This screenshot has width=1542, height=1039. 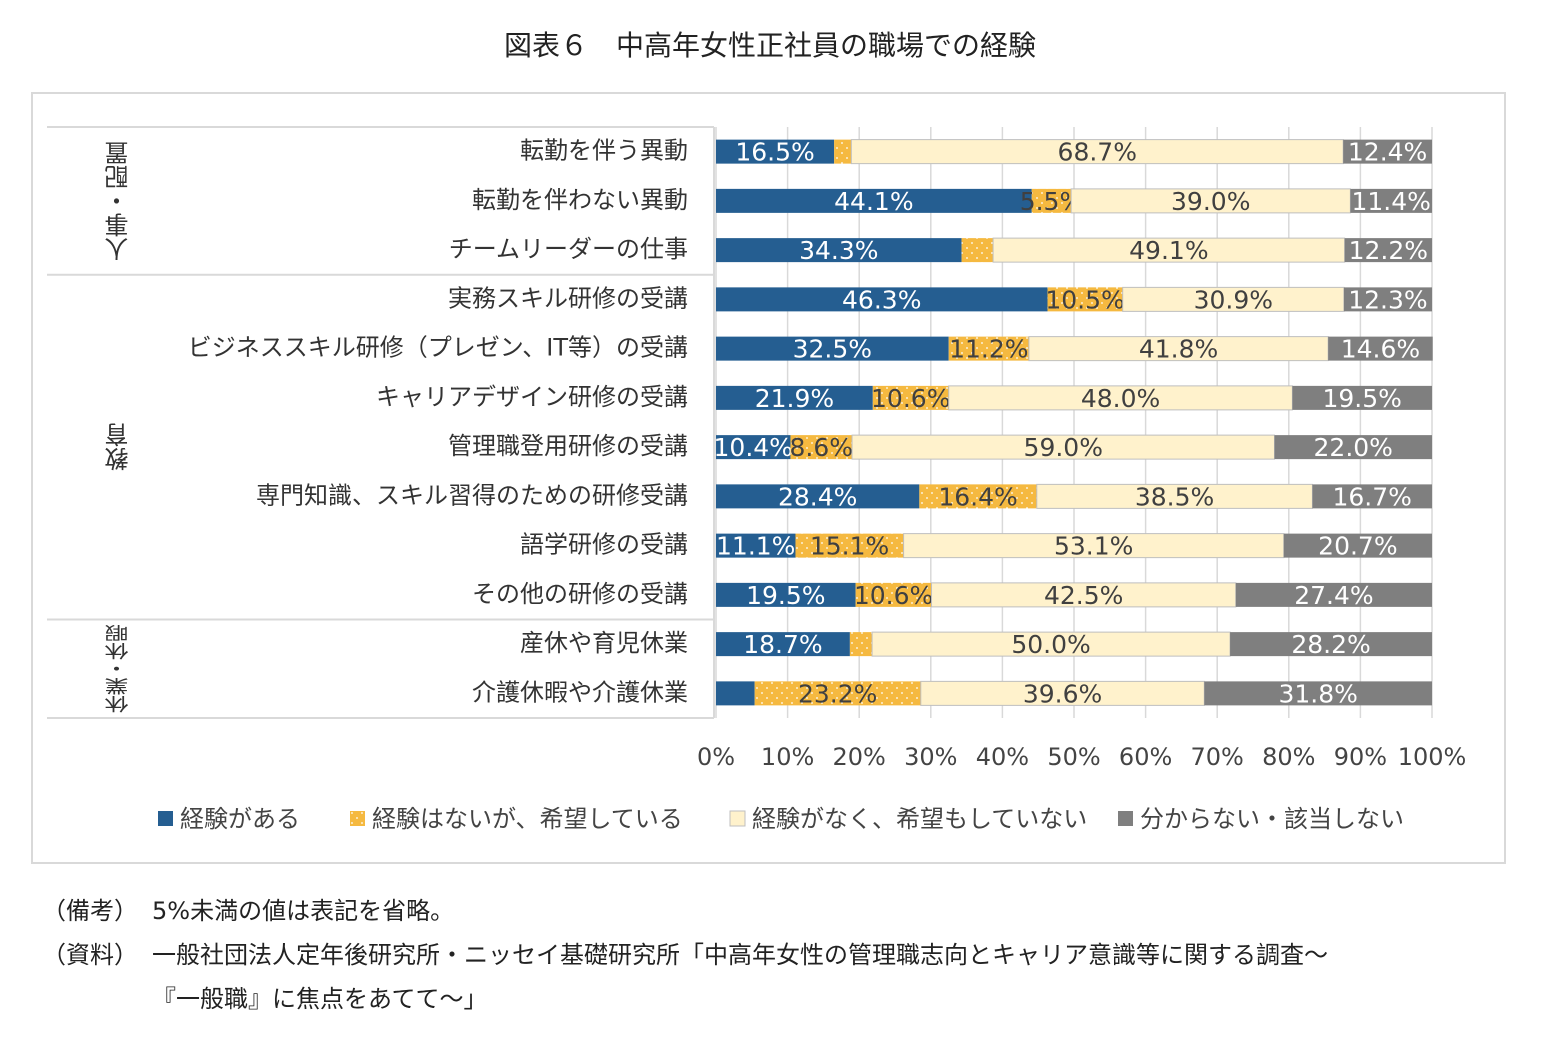 I want to click on value-label: 21.9%, so click(x=794, y=398).